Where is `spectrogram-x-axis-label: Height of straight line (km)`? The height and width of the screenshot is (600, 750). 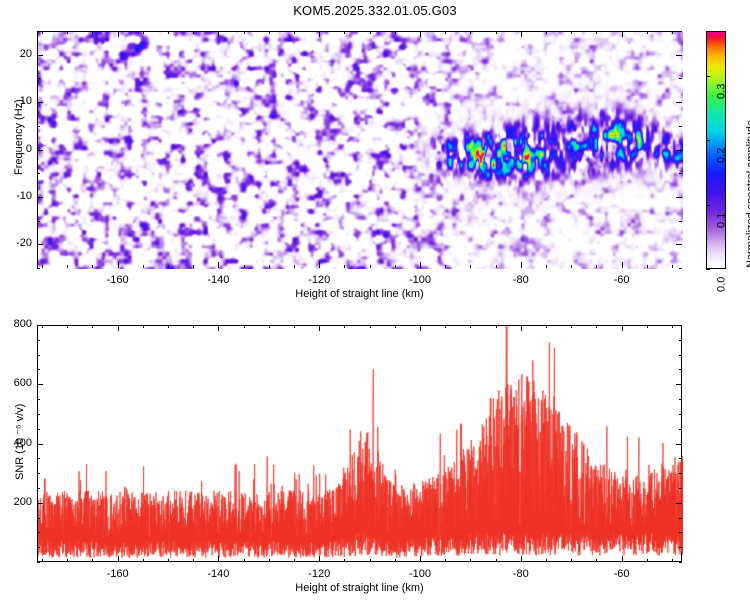 spectrogram-x-axis-label: Height of straight line (km) is located at coordinates (359, 294).